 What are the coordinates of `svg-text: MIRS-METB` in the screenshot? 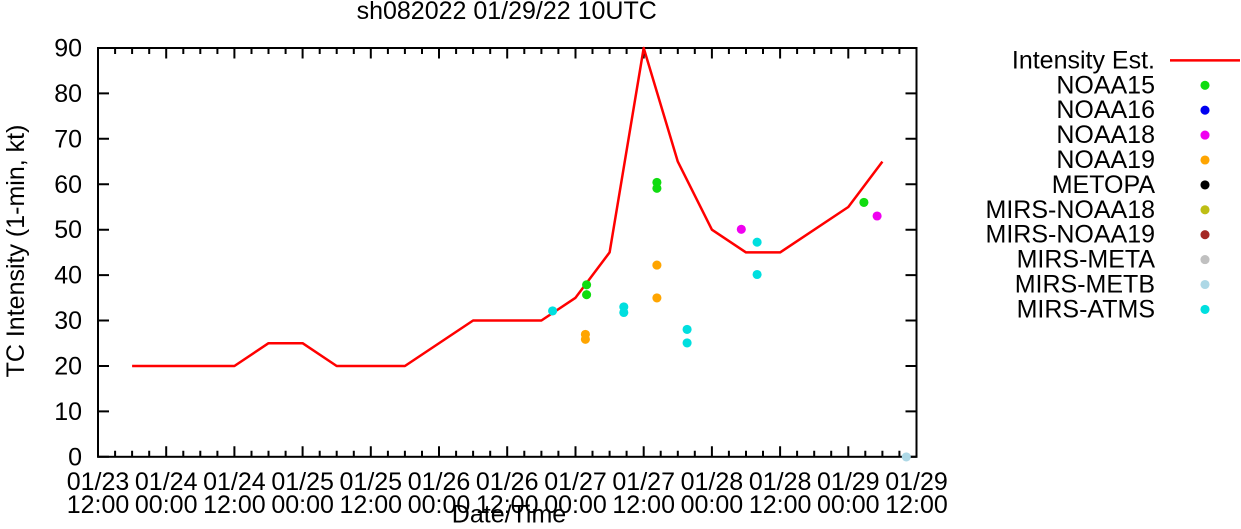 It's located at (1085, 285).